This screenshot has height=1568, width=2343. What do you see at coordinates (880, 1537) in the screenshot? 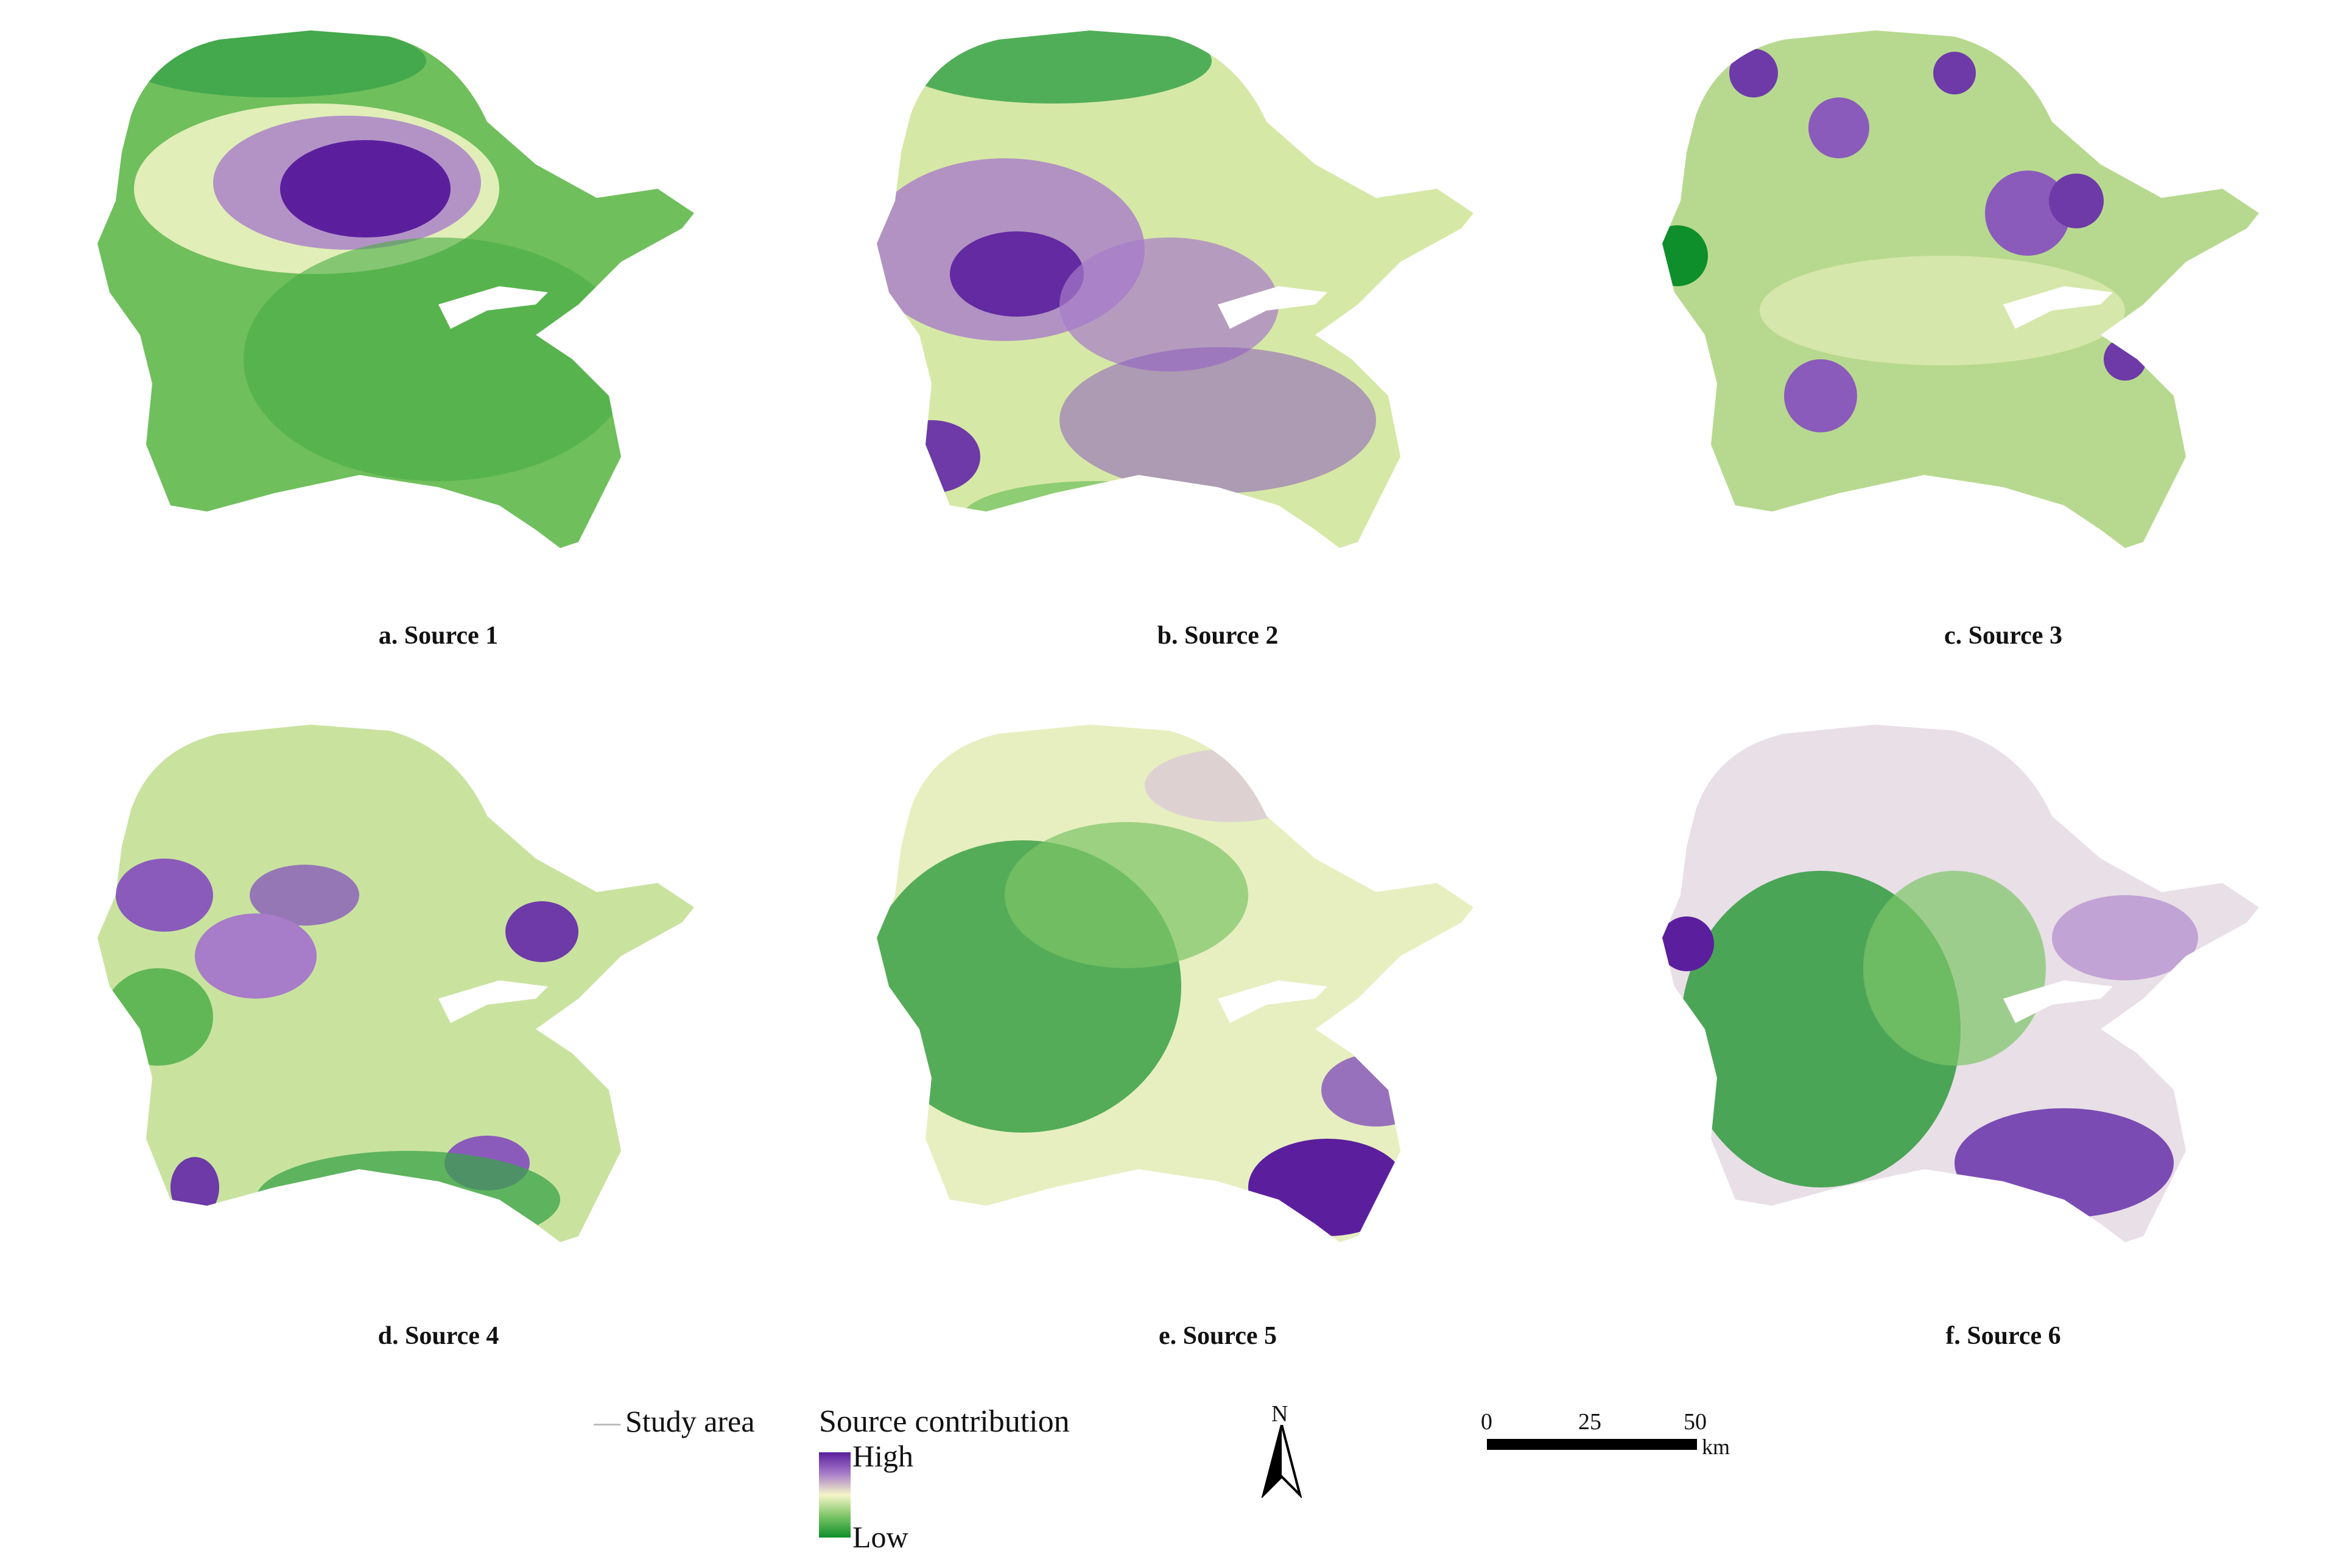
I see `legend-low-label: Low` at bounding box center [880, 1537].